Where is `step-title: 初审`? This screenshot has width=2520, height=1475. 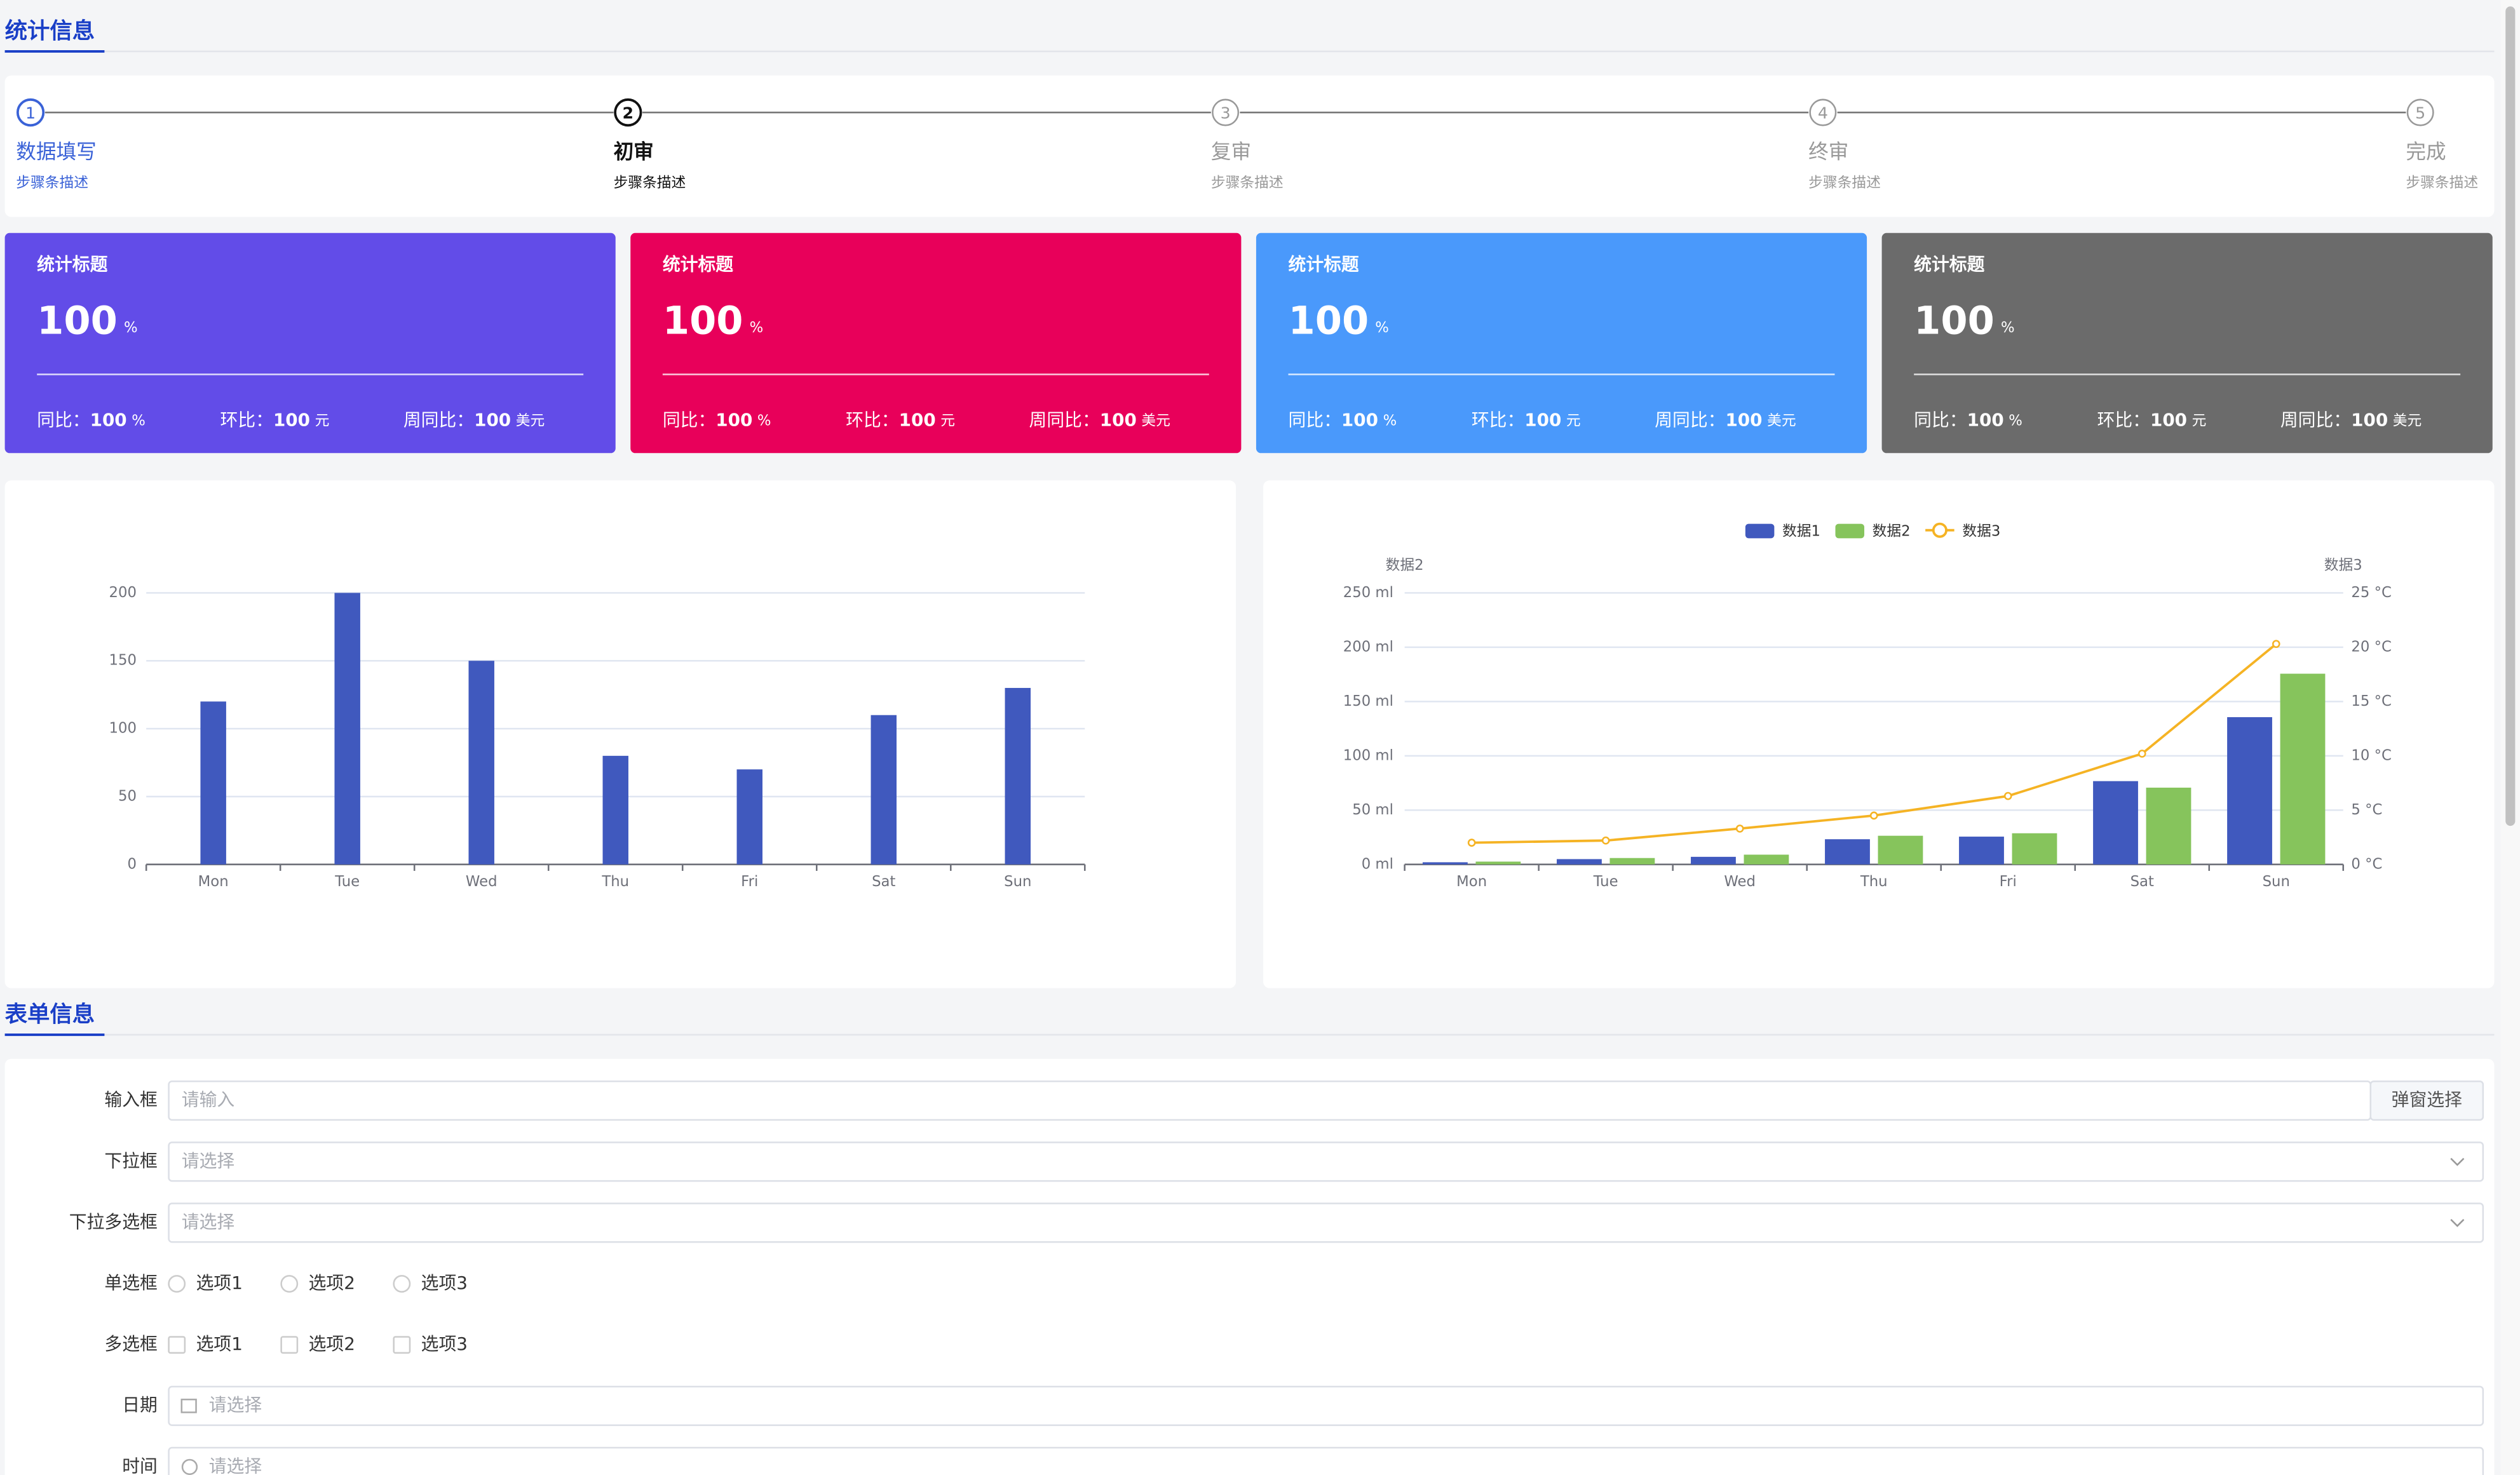 step-title: 初审 is located at coordinates (634, 152).